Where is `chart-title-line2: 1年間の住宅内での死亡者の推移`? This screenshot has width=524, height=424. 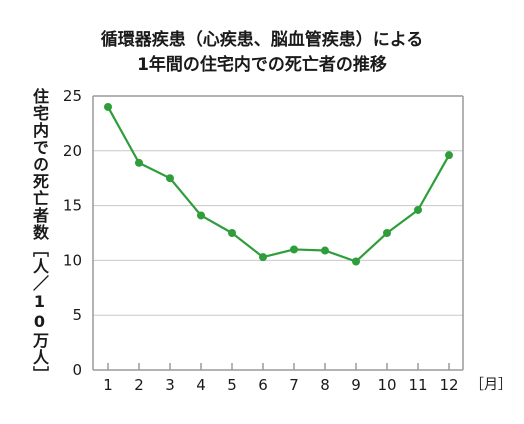 chart-title-line2: 1年間の住宅内での死亡者の推移 is located at coordinates (262, 65).